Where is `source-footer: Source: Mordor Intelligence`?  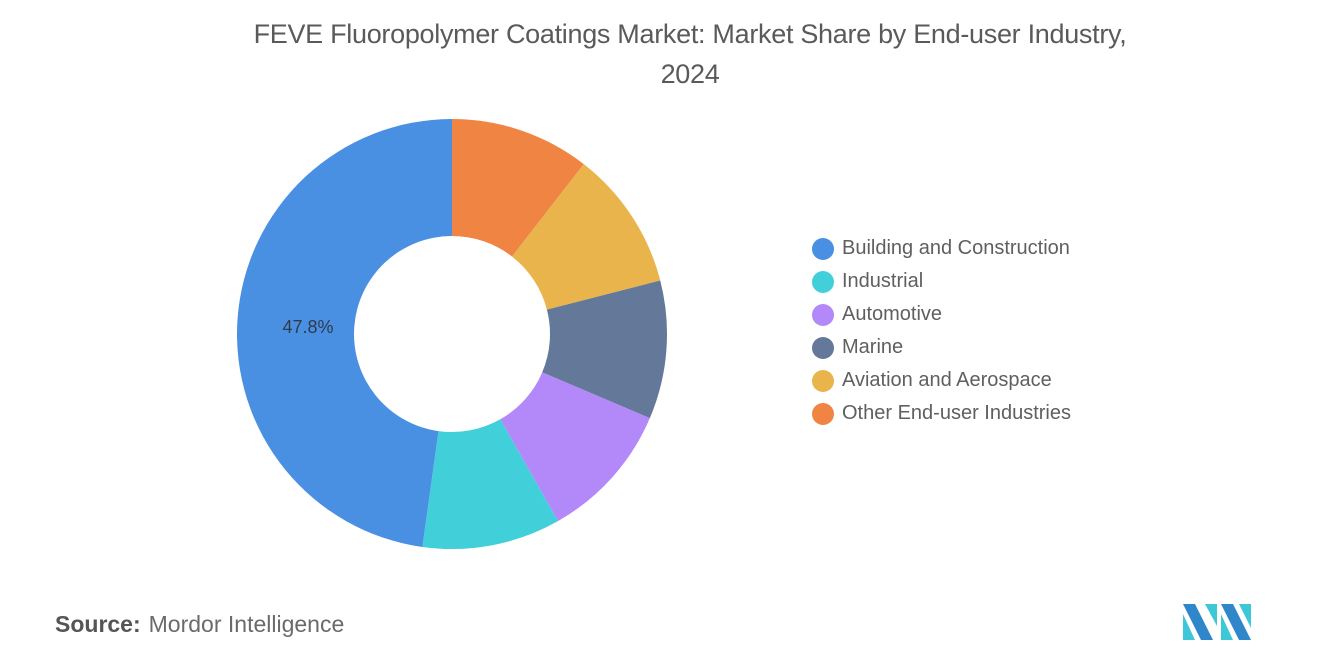 source-footer: Source: Mordor Intelligence is located at coordinates (199, 624).